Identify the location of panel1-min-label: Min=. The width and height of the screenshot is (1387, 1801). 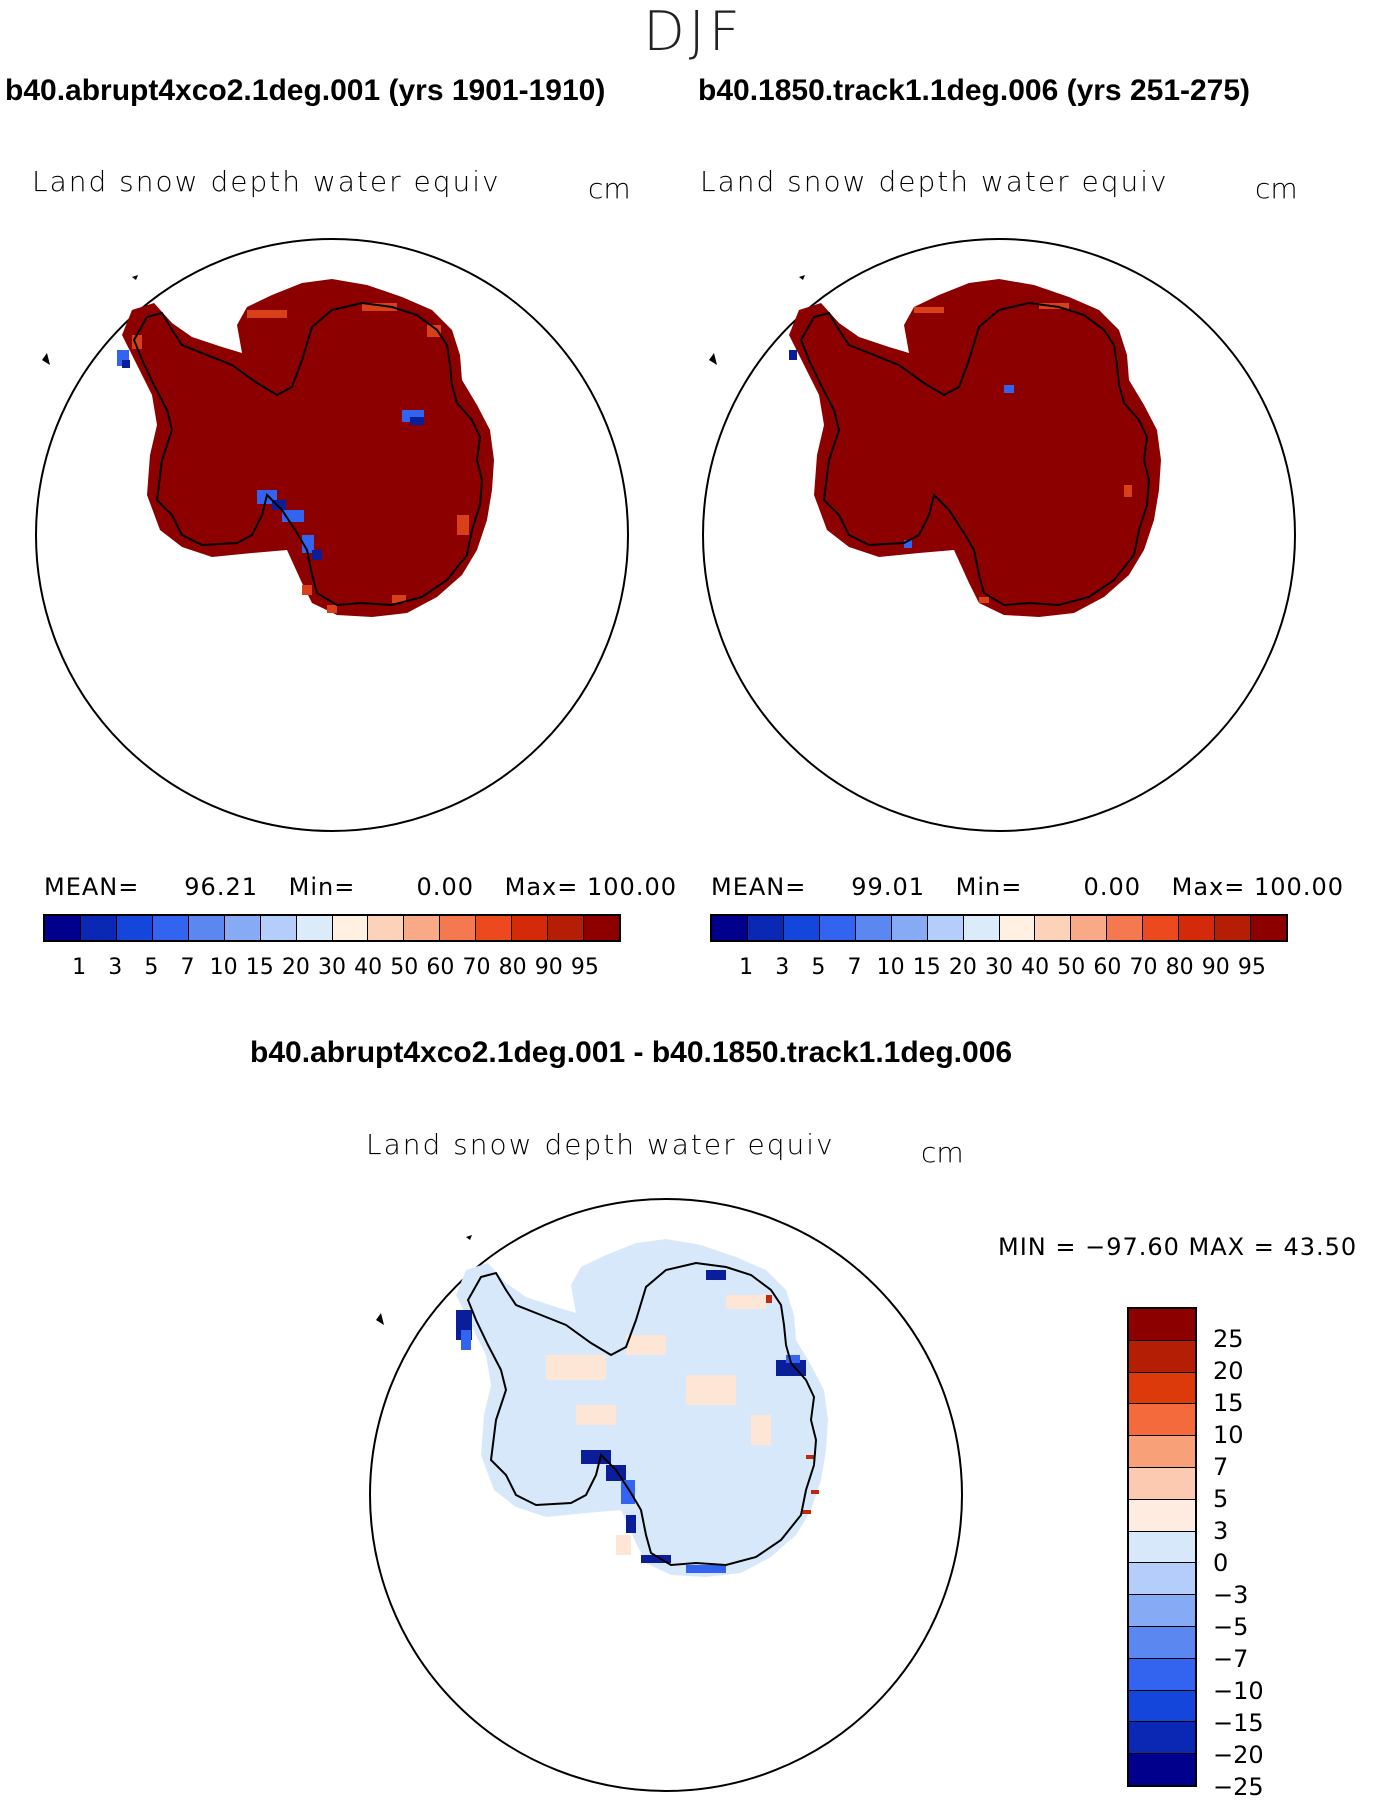
(322, 887).